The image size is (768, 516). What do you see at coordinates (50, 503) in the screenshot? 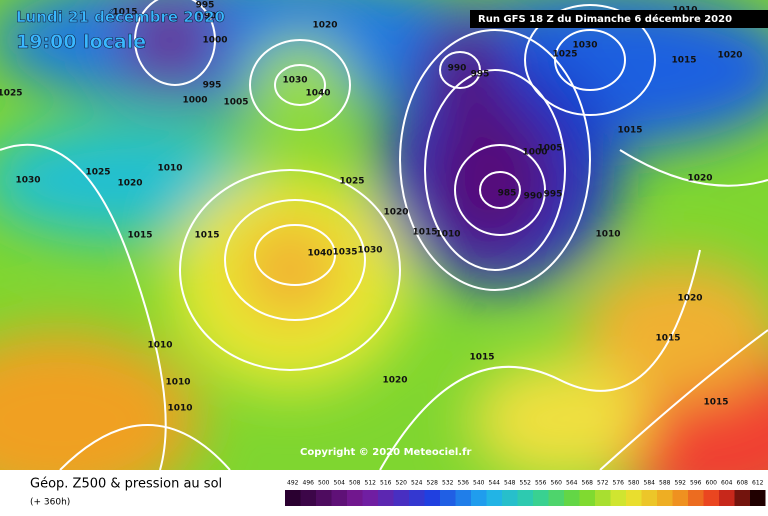
I see `legend-subtitle: (+ 360h)` at bounding box center [50, 503].